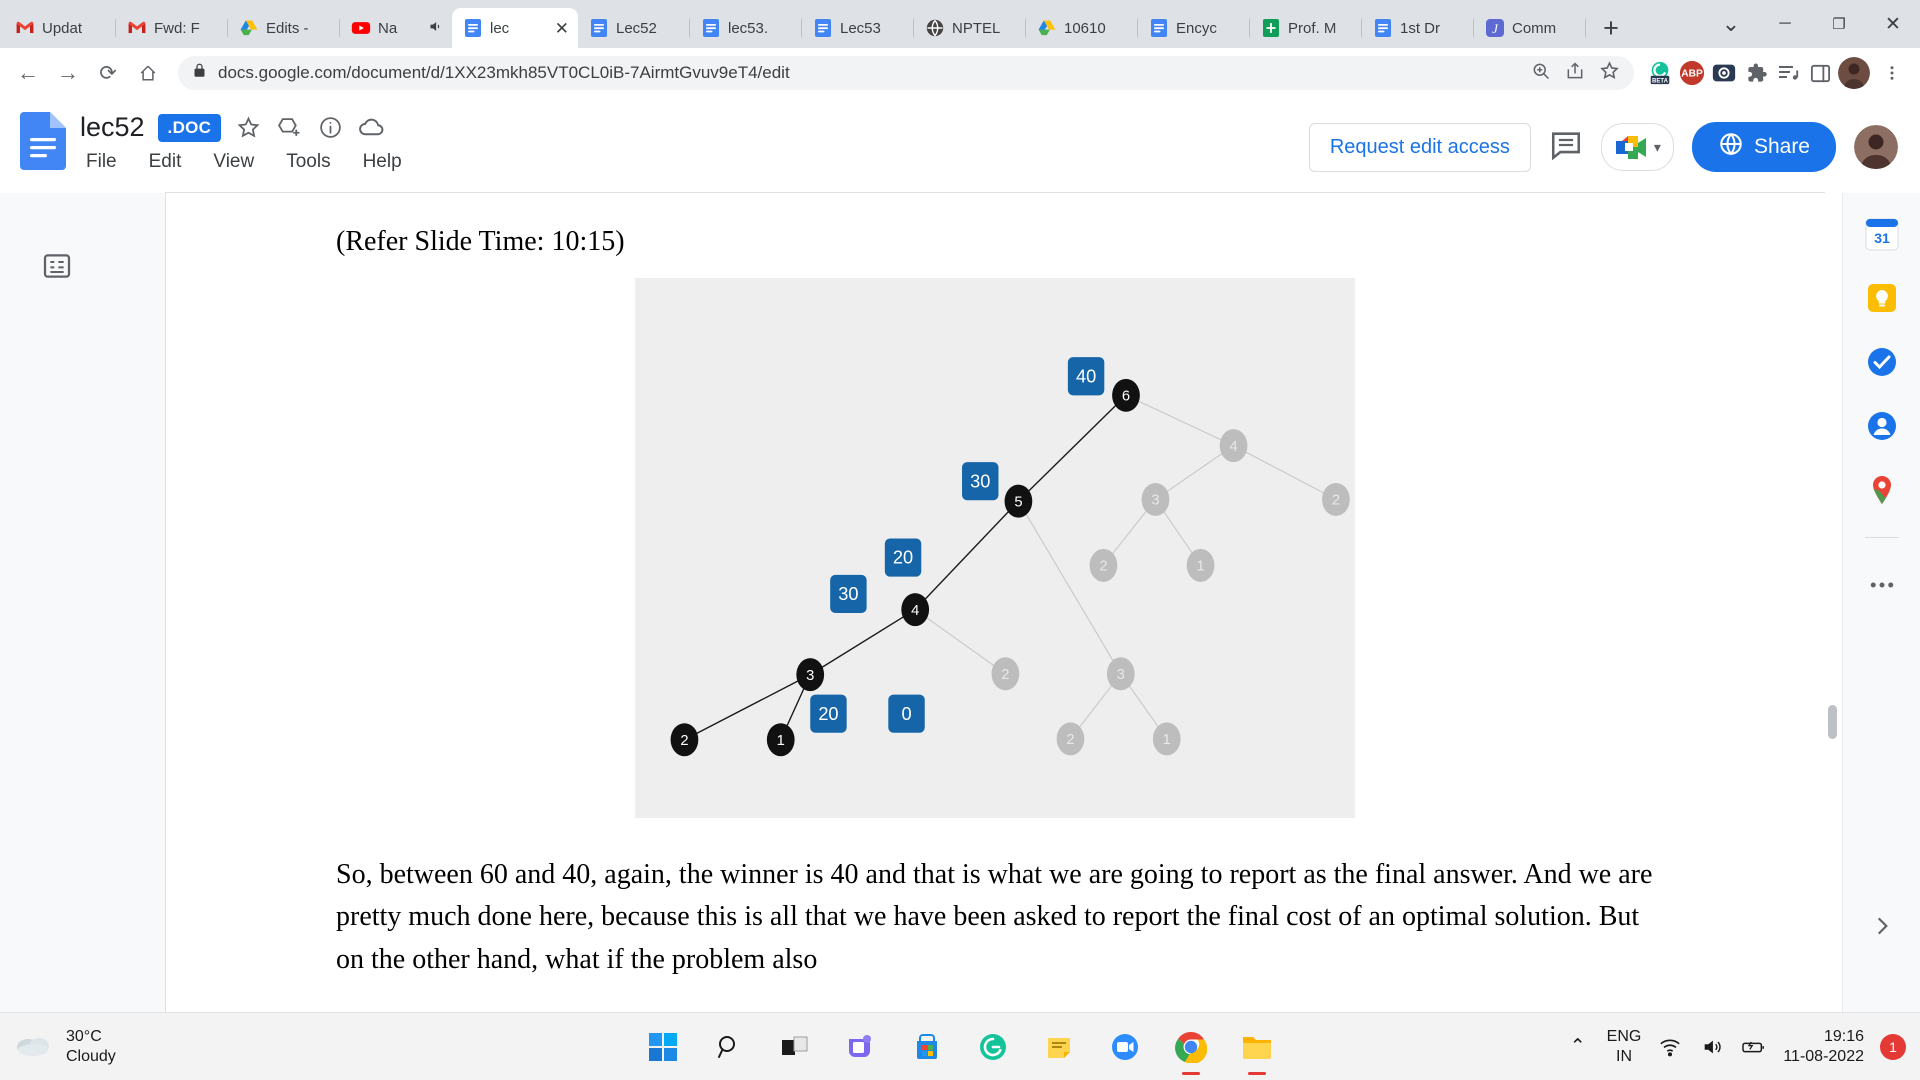  Describe the element at coordinates (1854, 73) in the screenshot. I see `profile-avatar` at that location.